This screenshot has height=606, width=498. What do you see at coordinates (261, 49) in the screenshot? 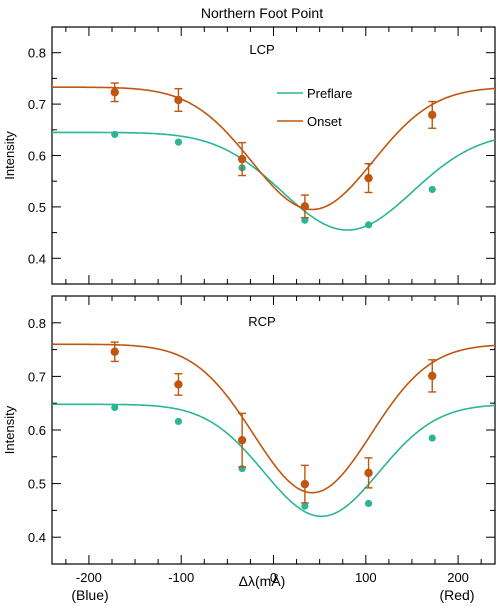
I see `lcp-annotation: LCP` at bounding box center [261, 49].